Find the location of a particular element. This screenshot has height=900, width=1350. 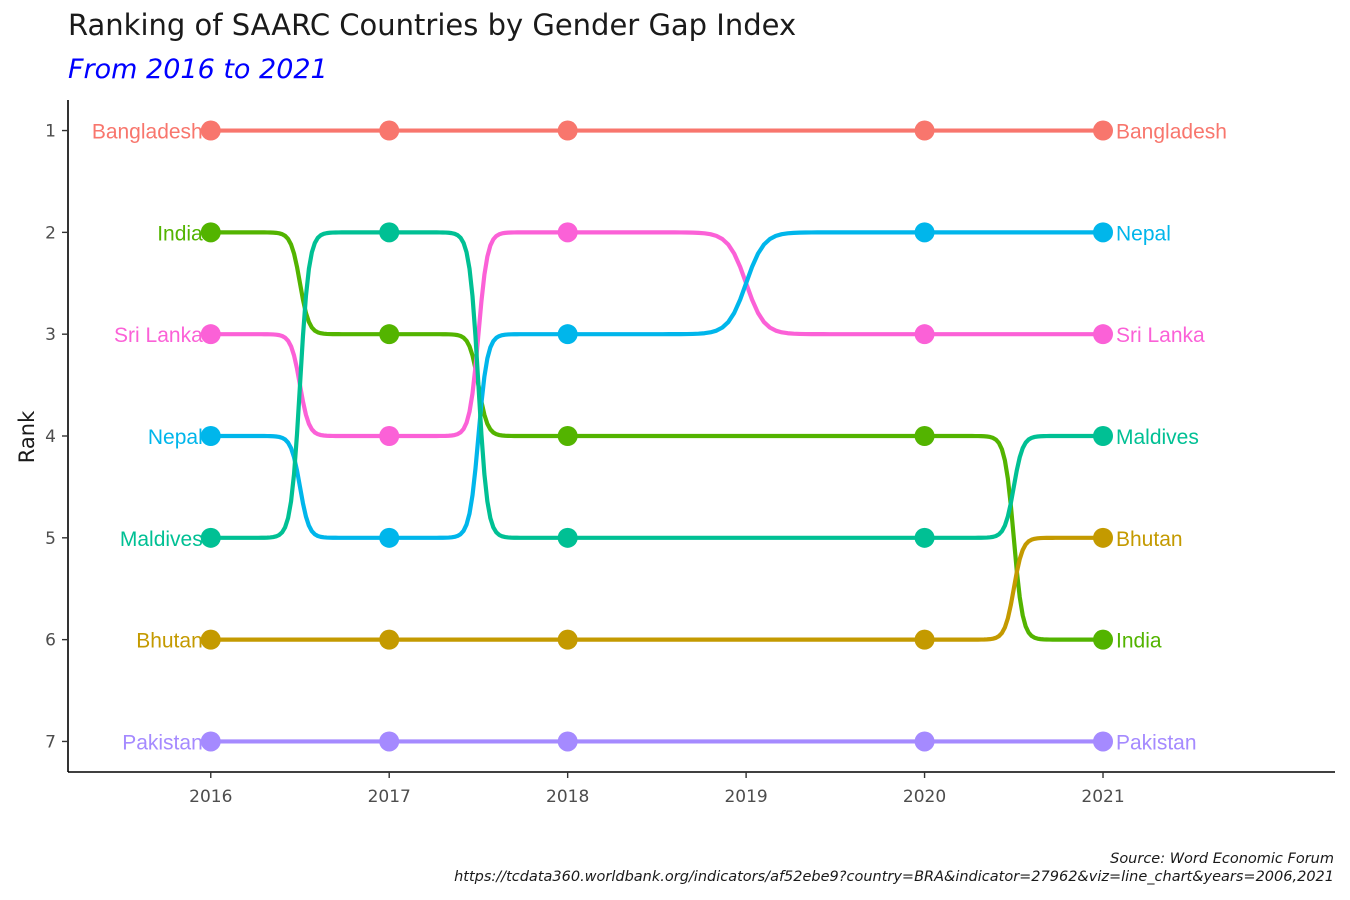

label-left-india: India is located at coordinates (180, 233).